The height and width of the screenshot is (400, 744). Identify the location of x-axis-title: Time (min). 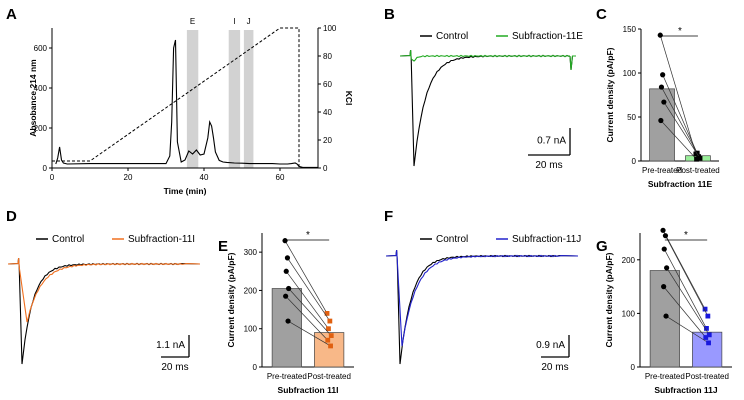
(185, 191).